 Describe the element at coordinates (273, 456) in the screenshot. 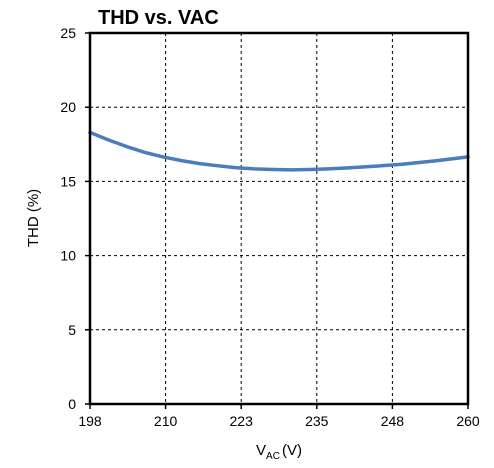

I see `x-axis-label-subscript: AC` at that location.